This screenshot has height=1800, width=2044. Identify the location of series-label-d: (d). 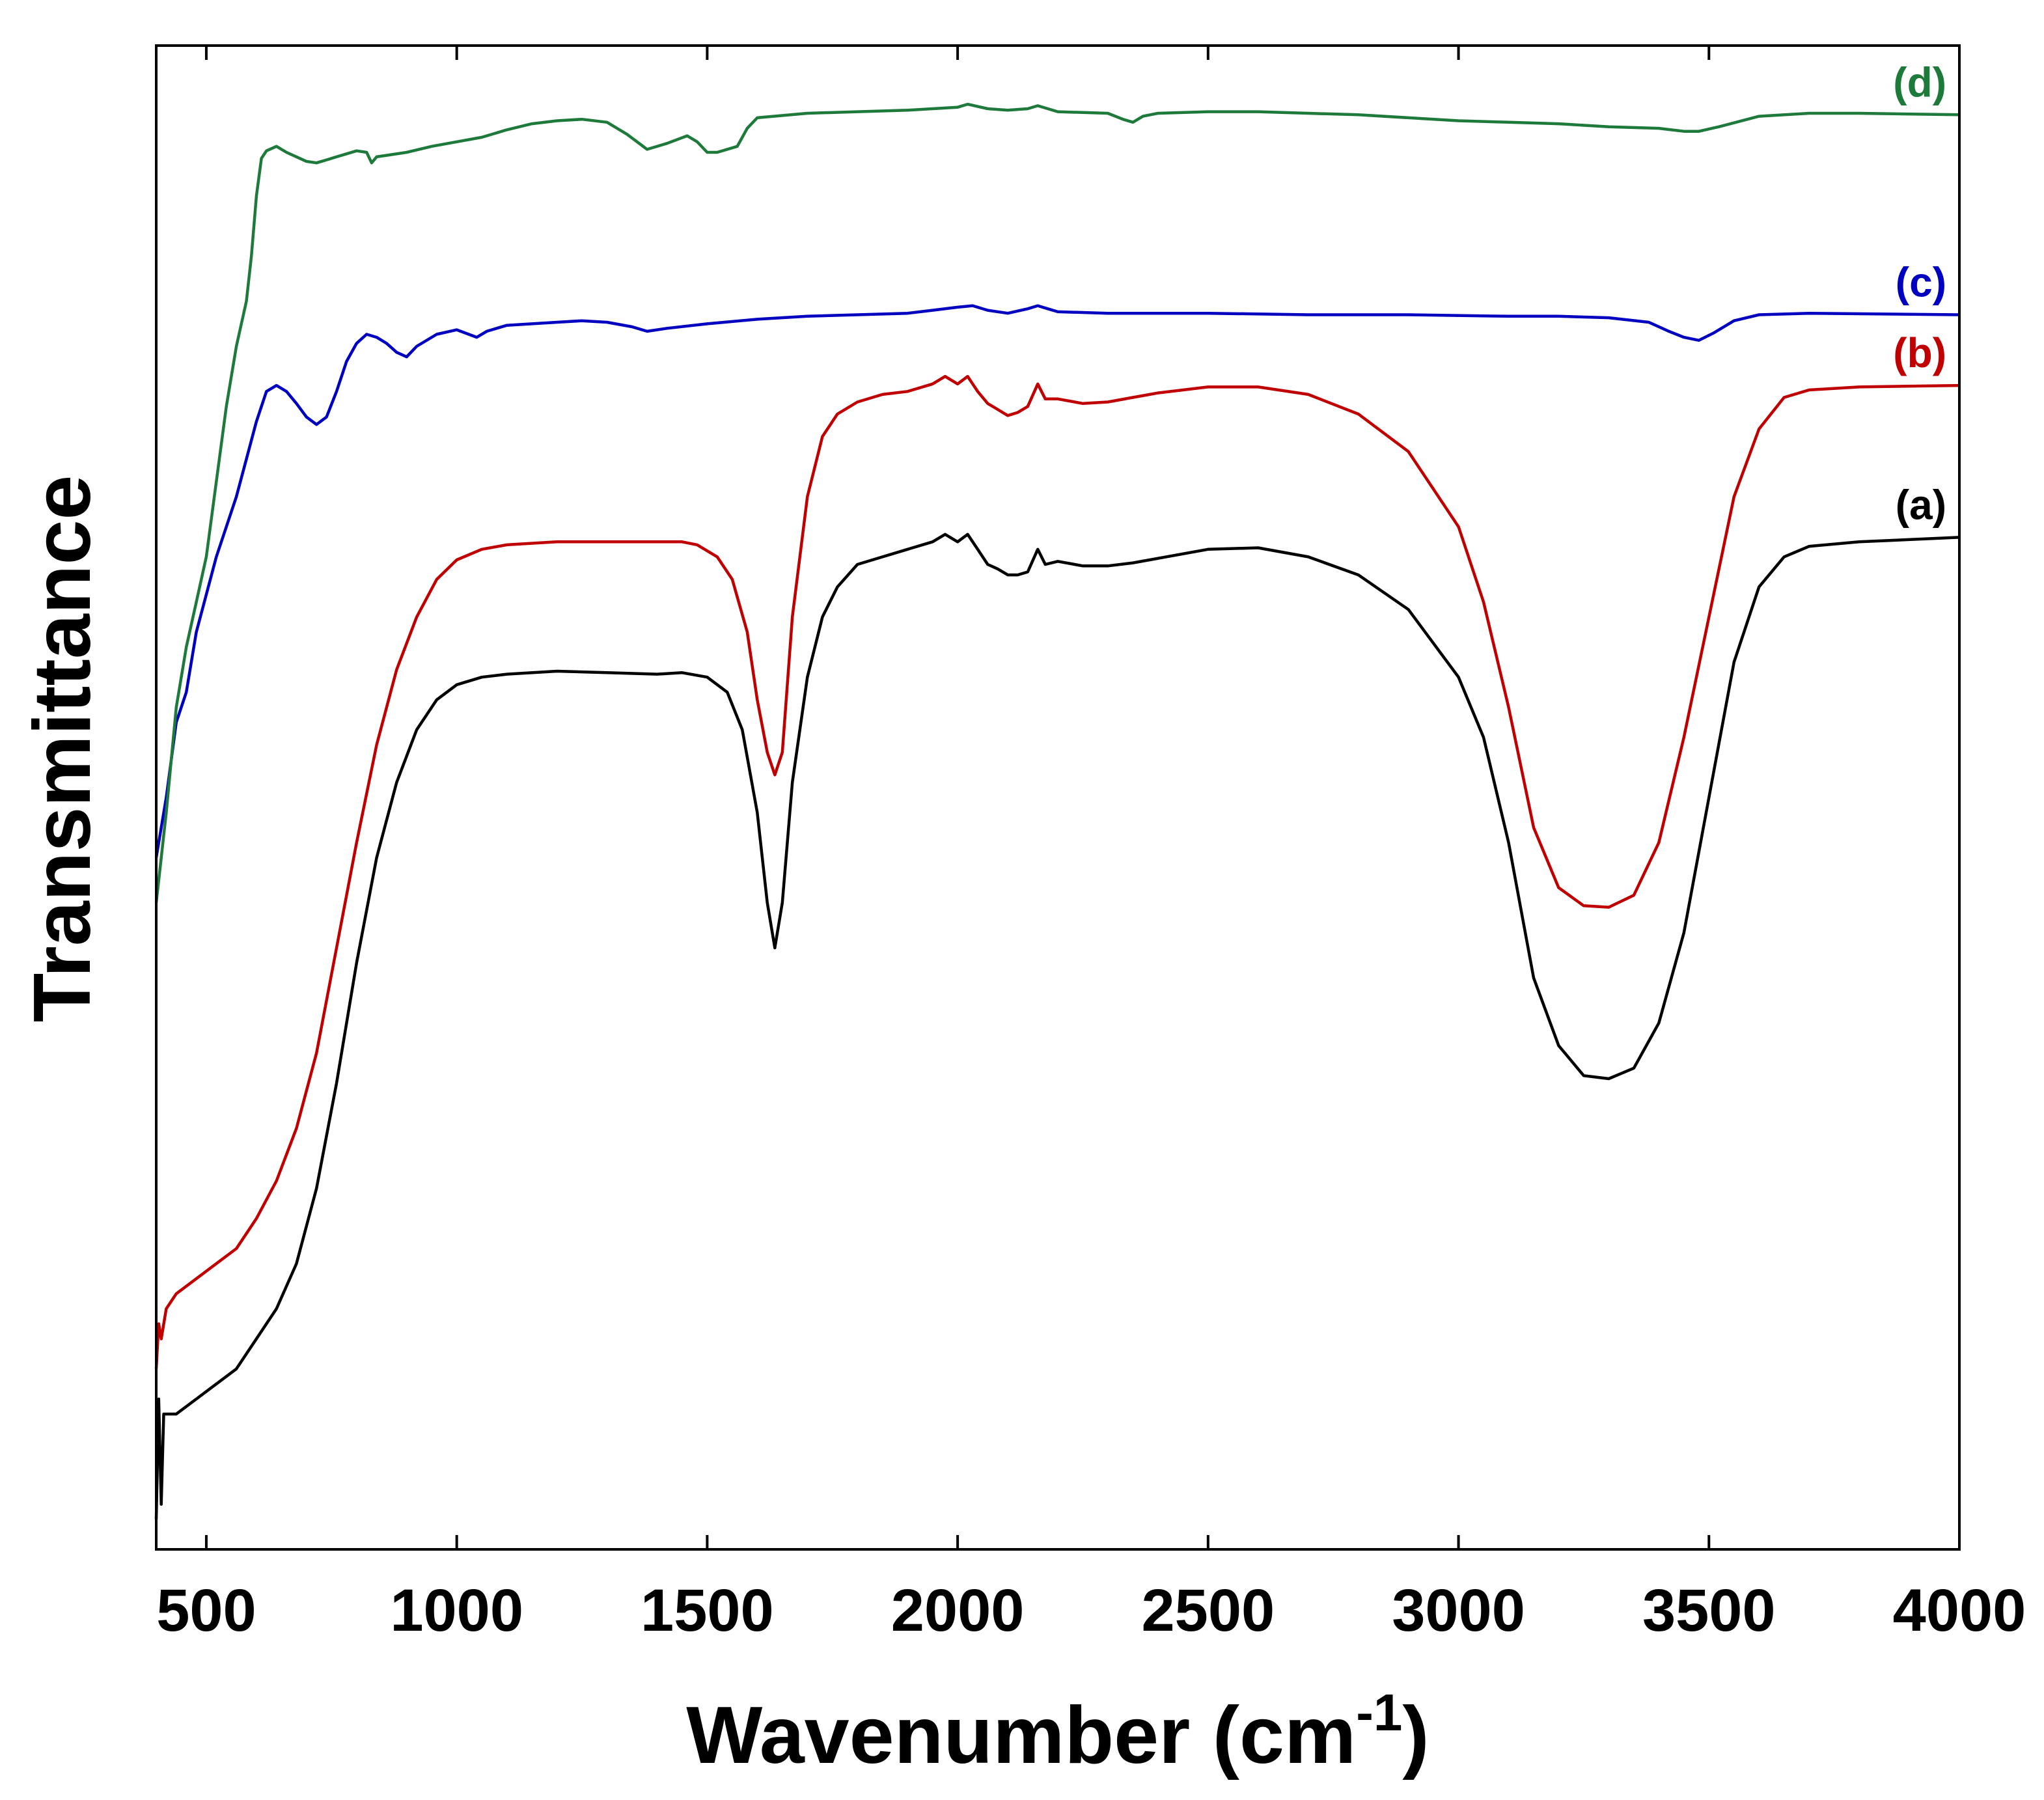
(1919, 82).